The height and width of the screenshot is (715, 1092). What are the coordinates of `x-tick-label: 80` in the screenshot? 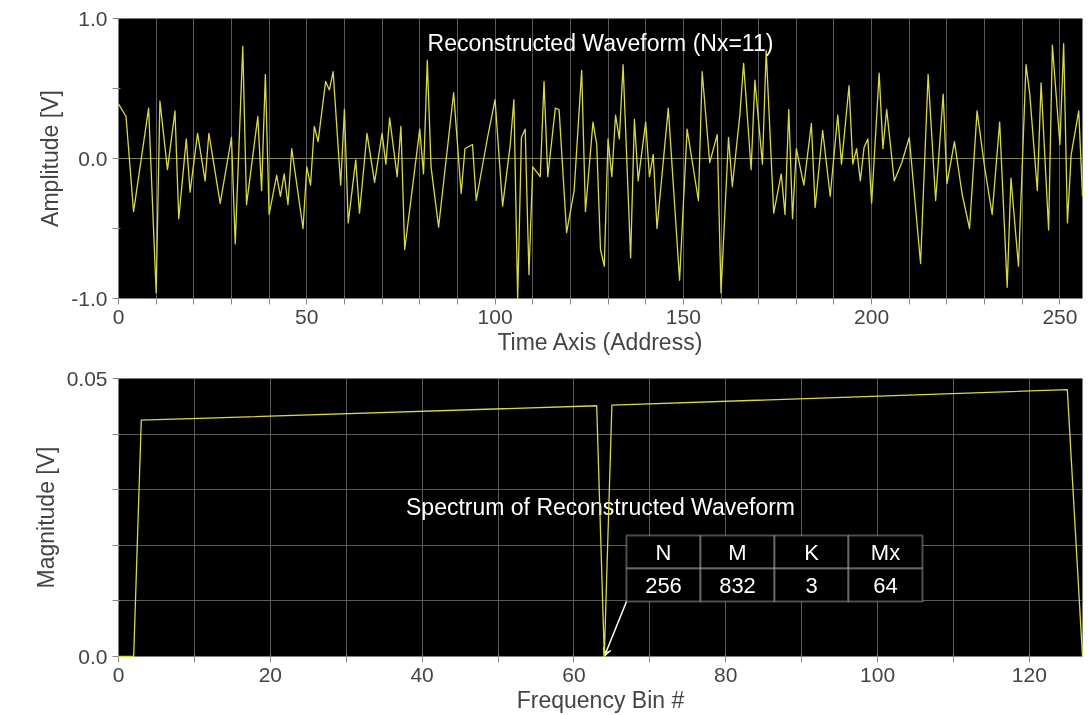 It's located at (726, 674).